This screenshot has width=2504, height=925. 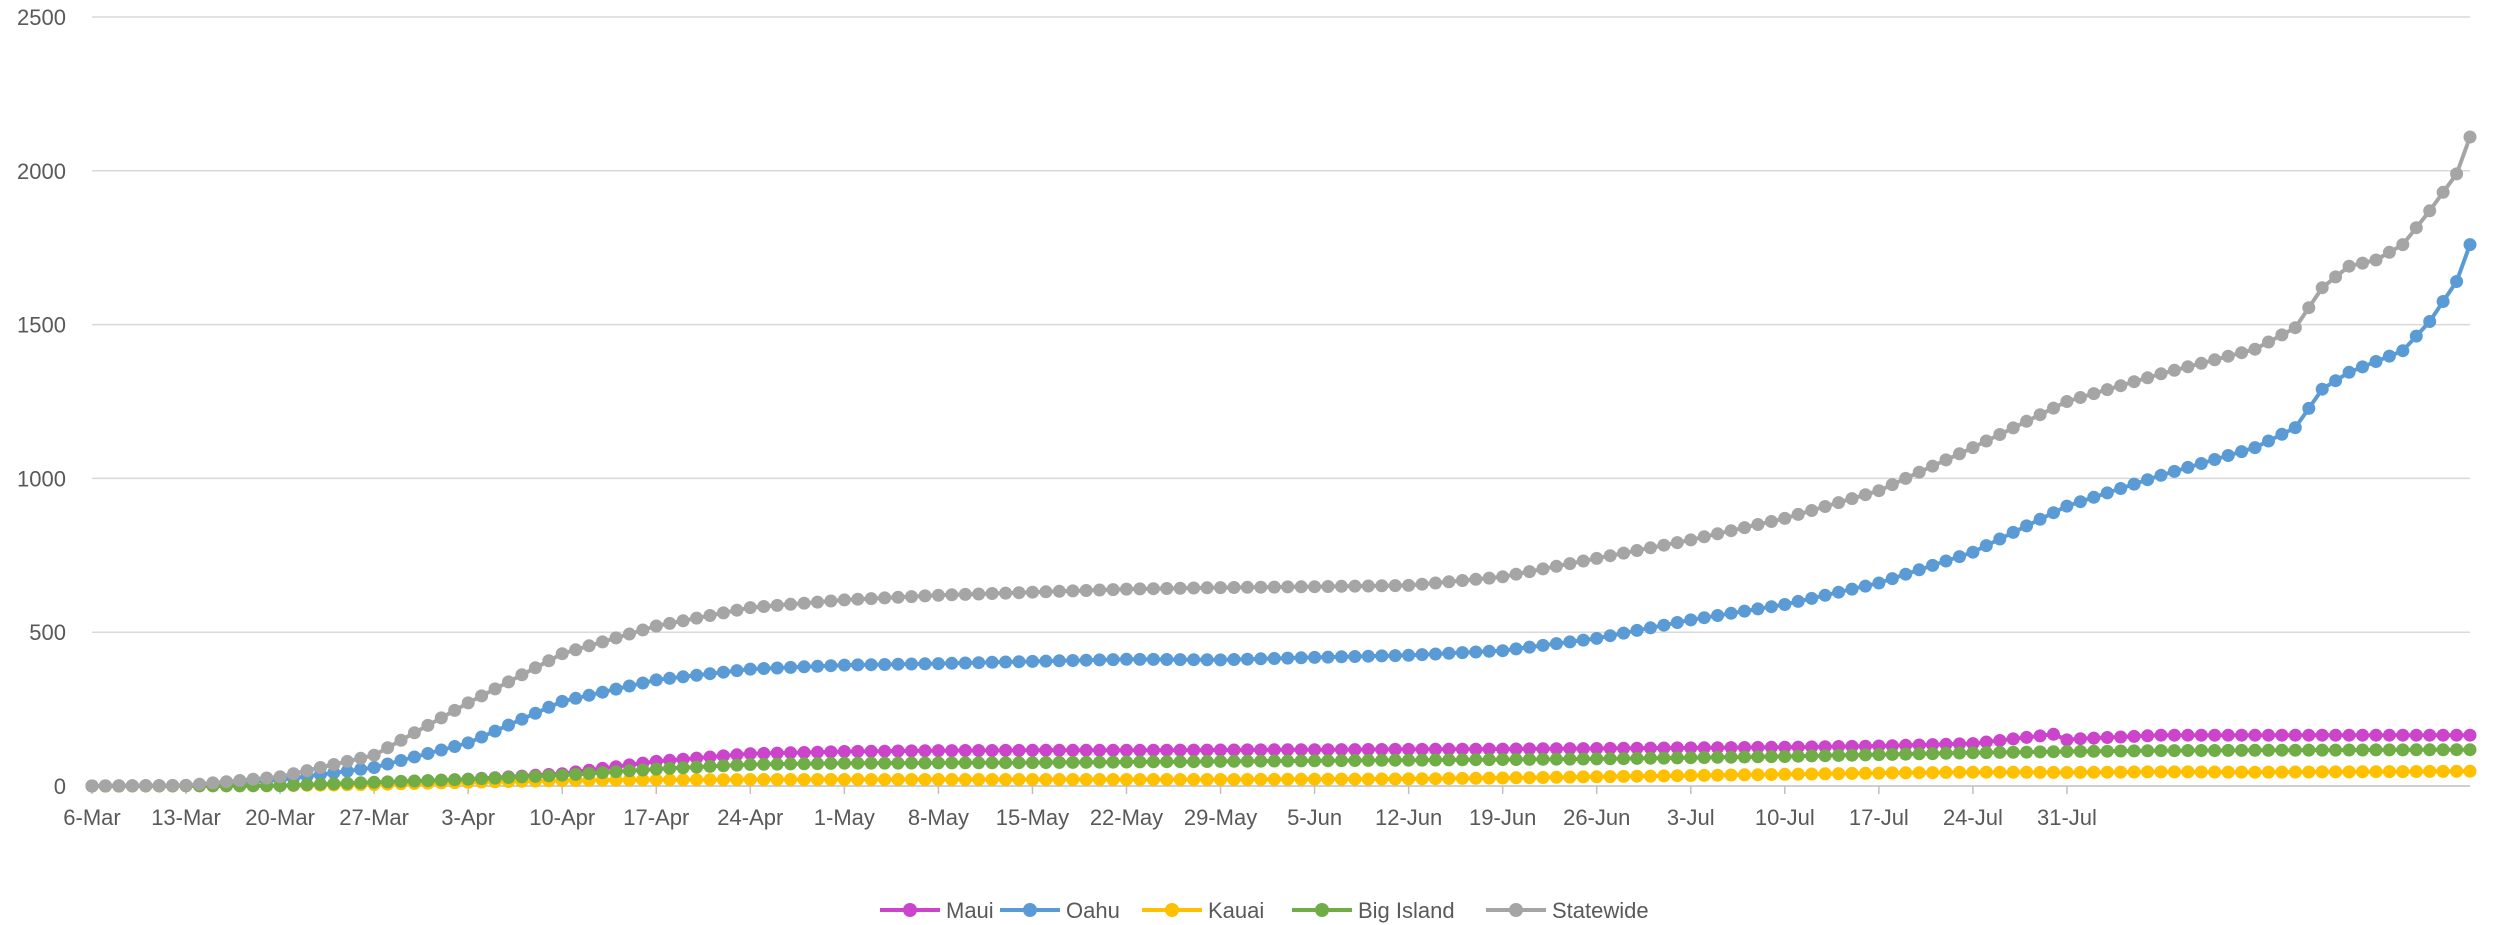 What do you see at coordinates (1373, 910) in the screenshot?
I see `legend-item-big-island: Big Island` at bounding box center [1373, 910].